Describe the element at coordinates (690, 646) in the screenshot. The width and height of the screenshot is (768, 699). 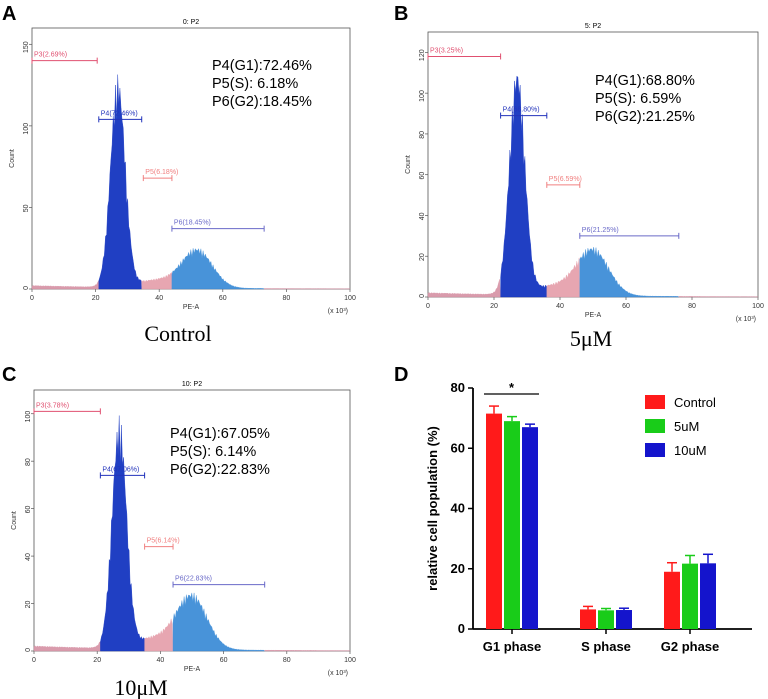
I see `x-tick-label: G2 phase` at that location.